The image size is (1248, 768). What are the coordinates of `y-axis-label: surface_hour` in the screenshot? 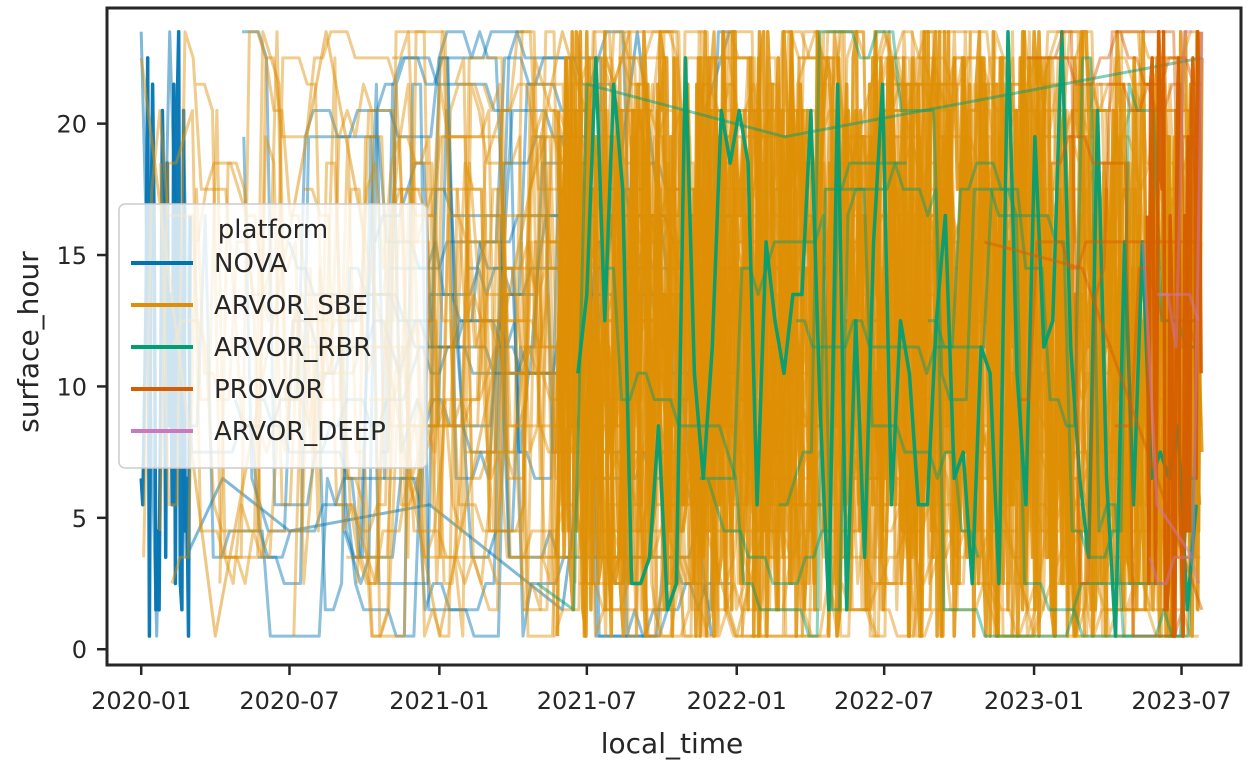 It's located at (28, 342).